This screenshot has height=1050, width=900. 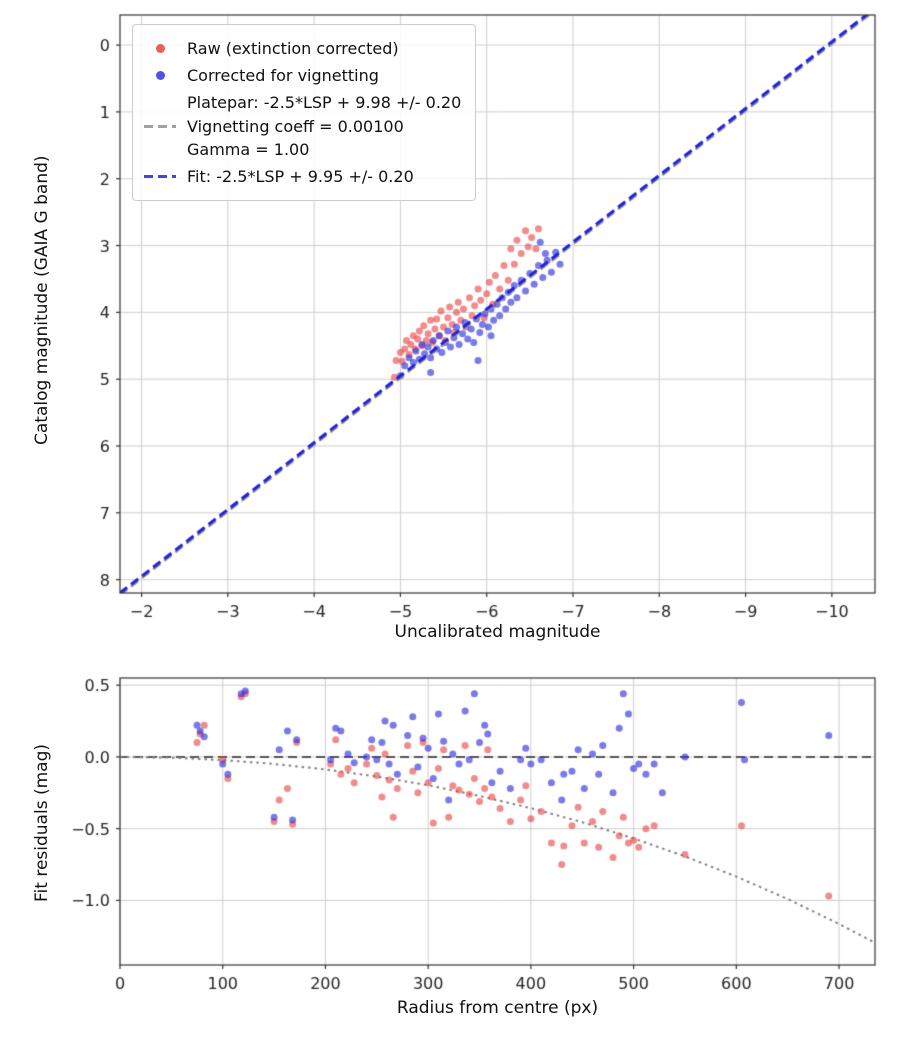 What do you see at coordinates (497, 1008) in the screenshot?
I see `bottom-xaxis-label: Radius from centre (px)` at bounding box center [497, 1008].